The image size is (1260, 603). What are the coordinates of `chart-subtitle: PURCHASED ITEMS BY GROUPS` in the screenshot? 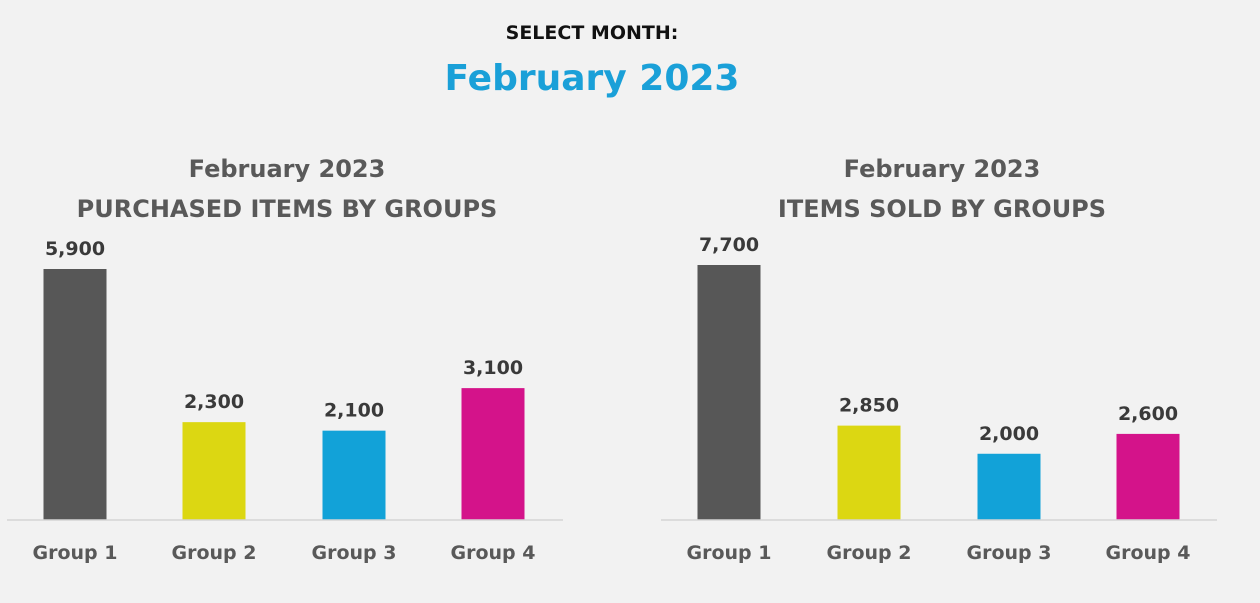 It's located at (287, 209).